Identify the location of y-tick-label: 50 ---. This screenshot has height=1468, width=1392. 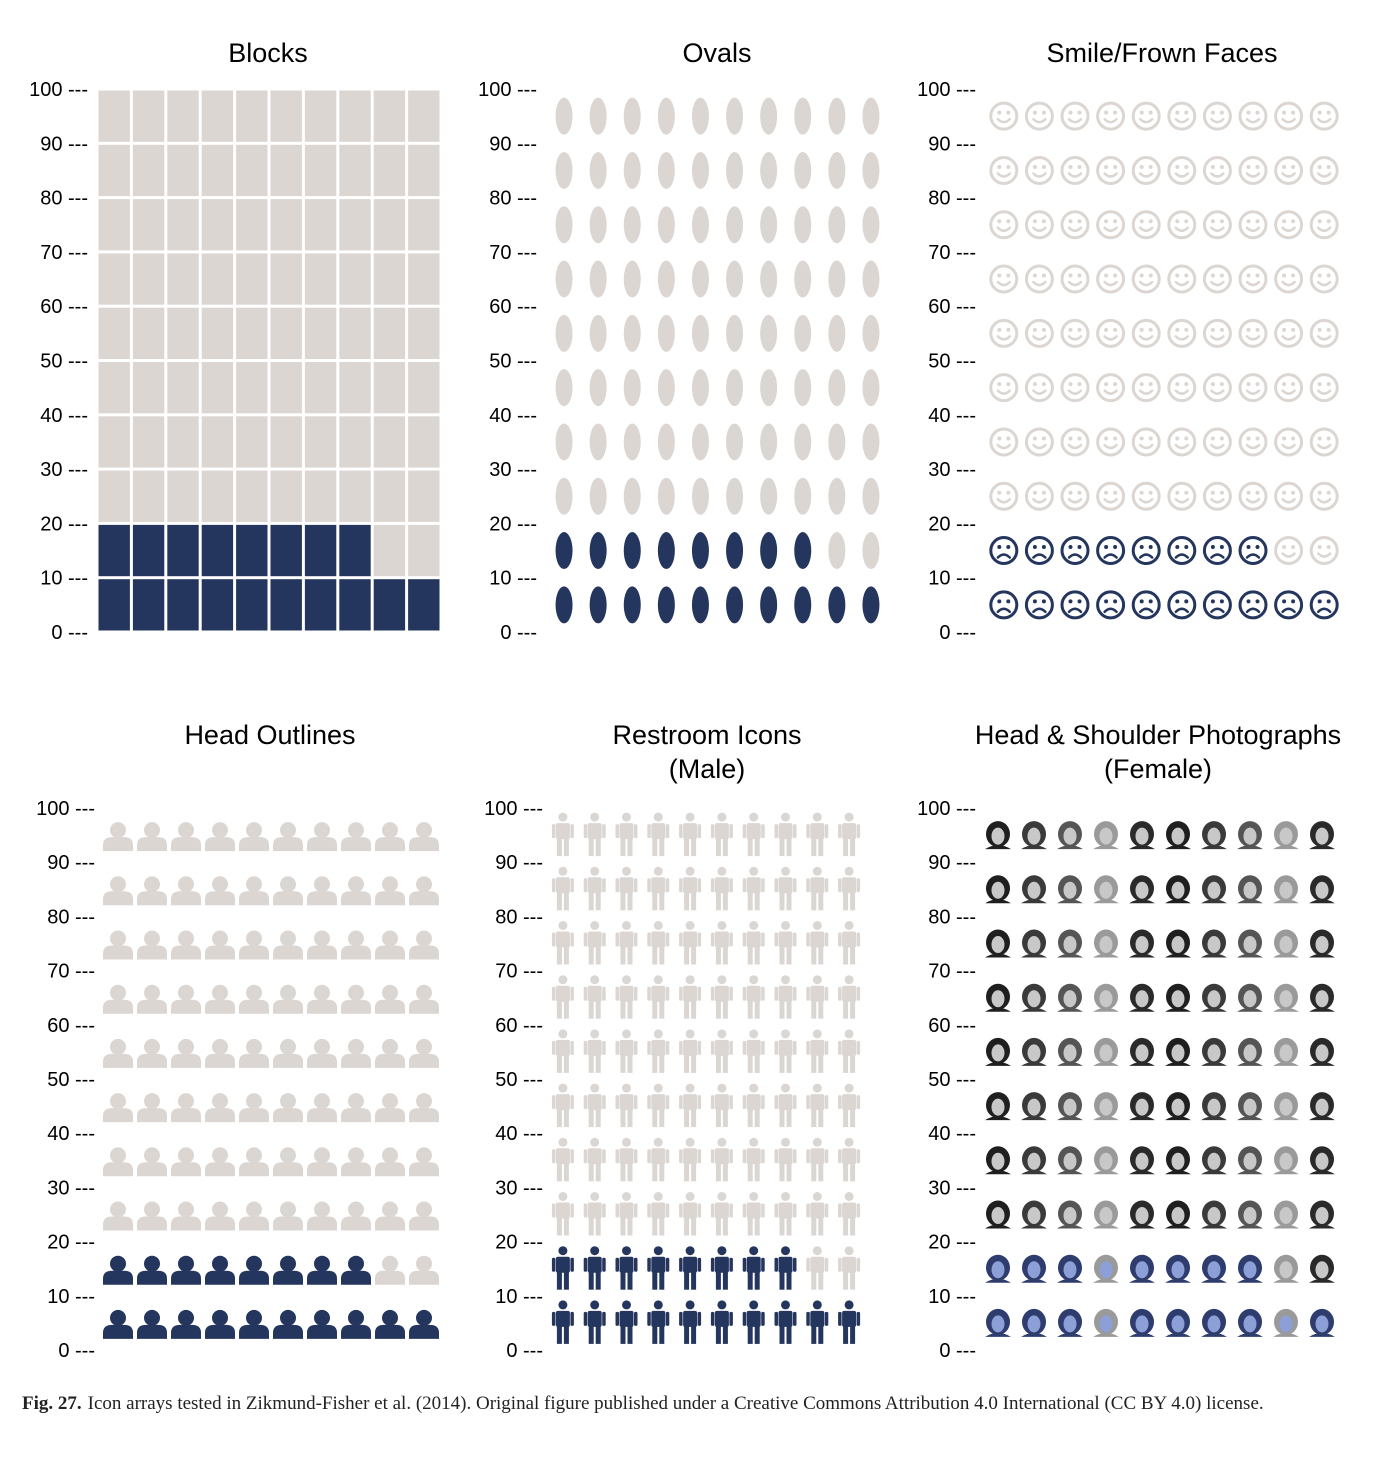
(519, 1080).